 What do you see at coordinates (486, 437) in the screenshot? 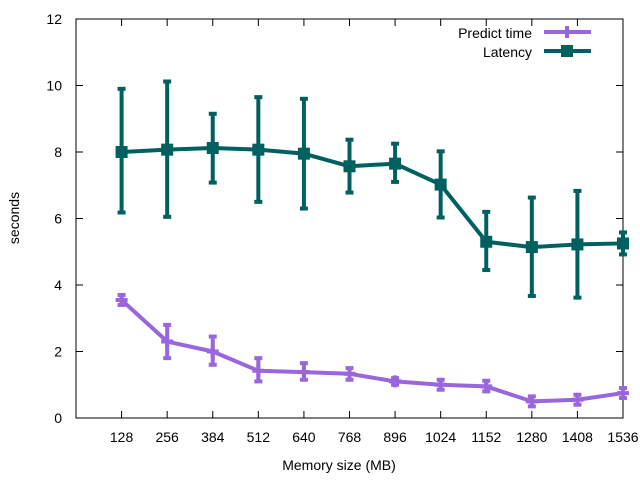
I see `x-tick-label: 1152` at bounding box center [486, 437].